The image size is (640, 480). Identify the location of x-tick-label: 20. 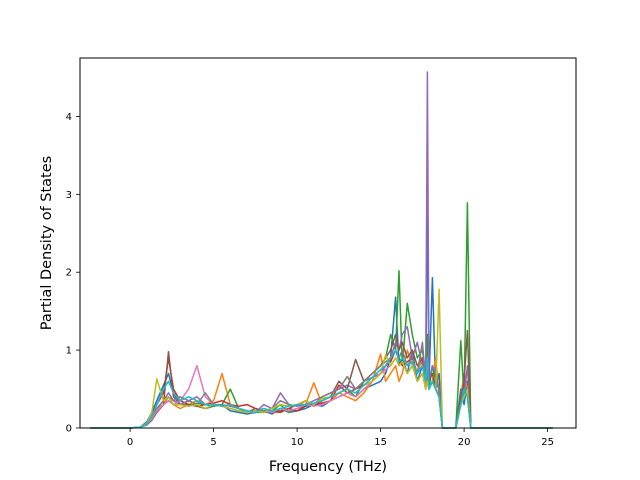
(464, 442).